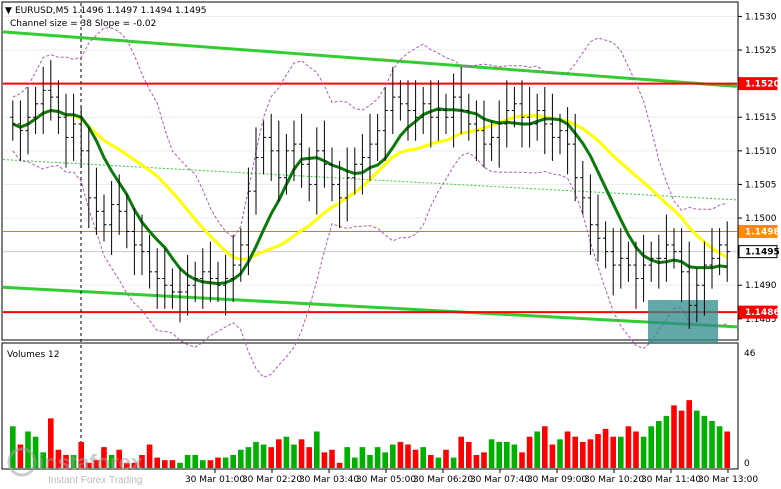  What do you see at coordinates (762, 85) in the screenshot?
I see `price-tag-label: 1.1520` at bounding box center [762, 85].